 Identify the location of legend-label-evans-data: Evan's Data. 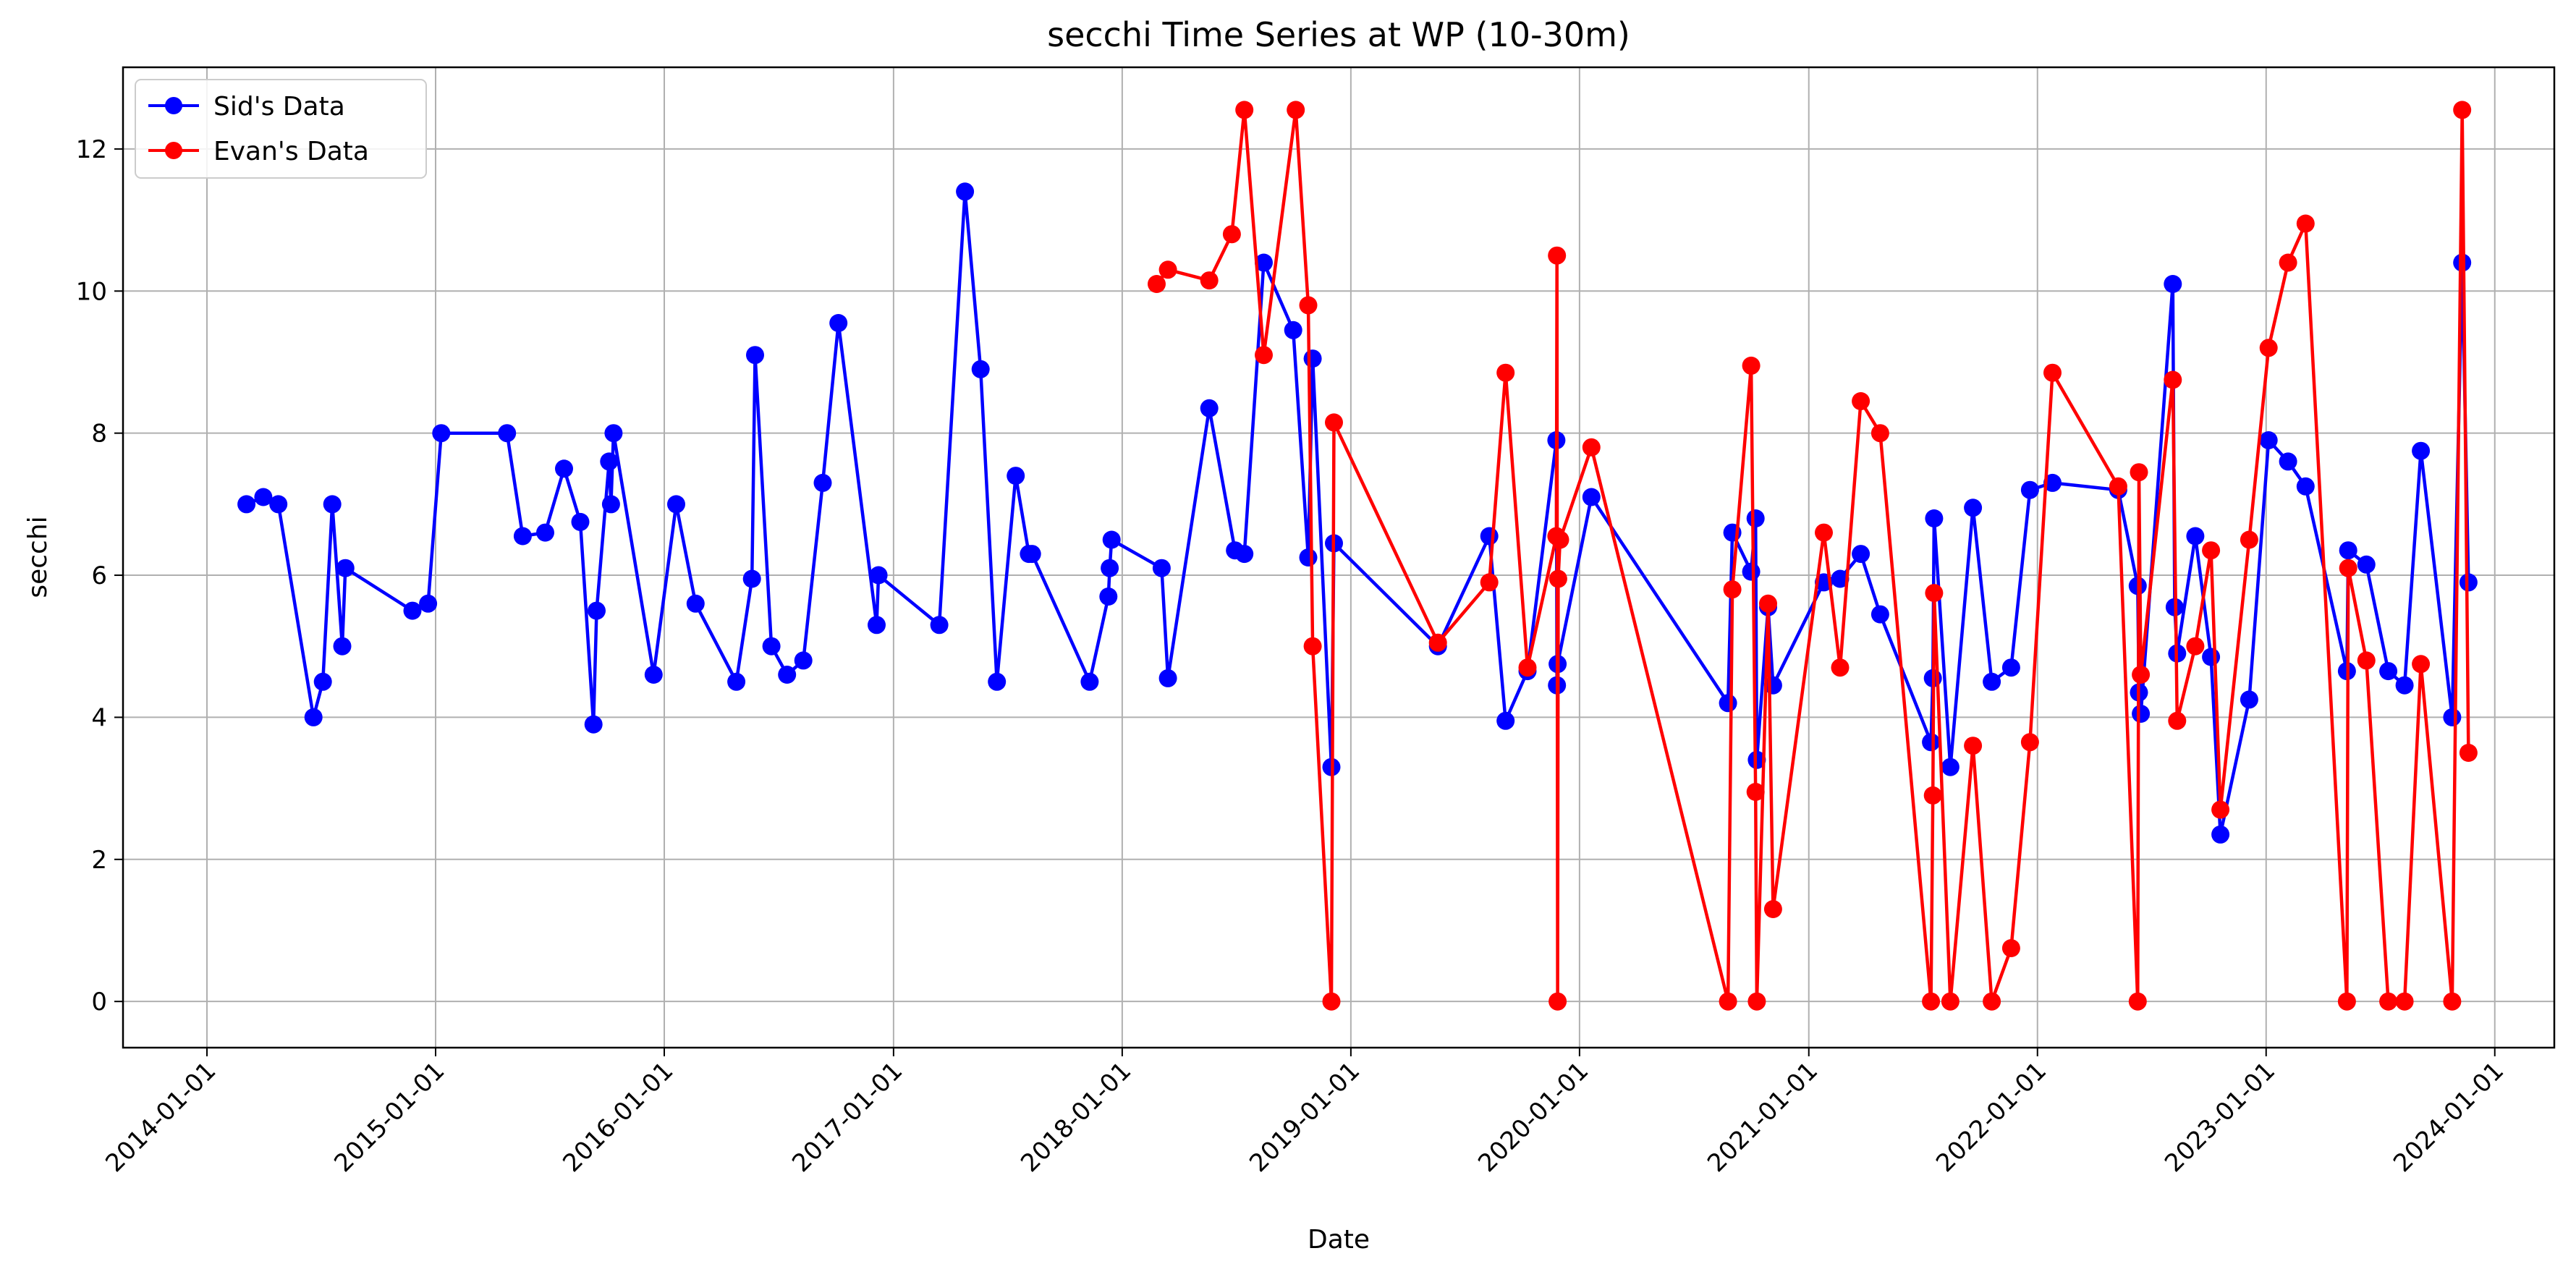
(291, 151).